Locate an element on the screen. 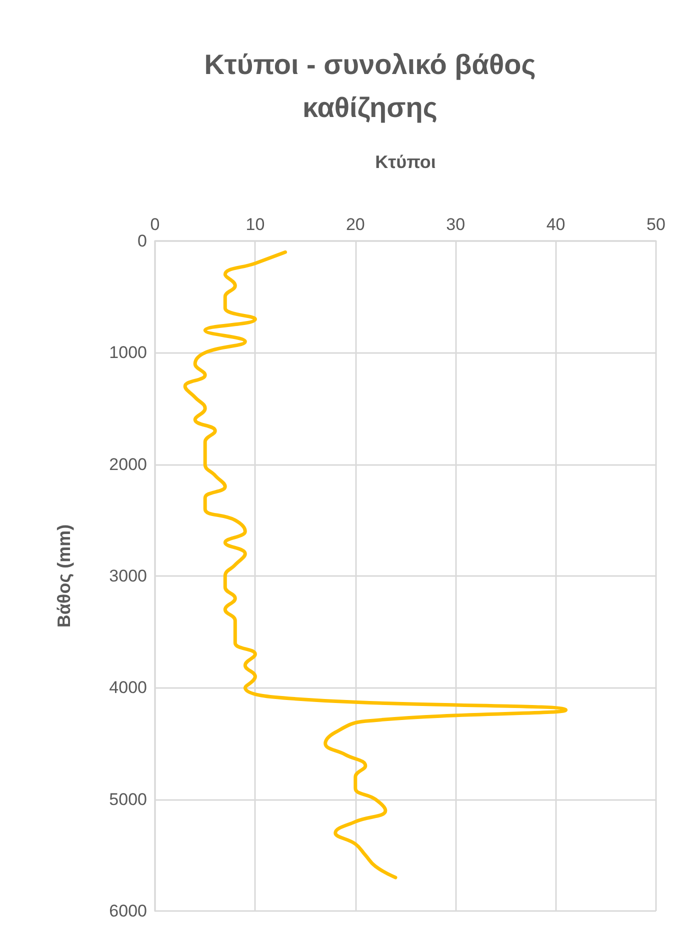 The height and width of the screenshot is (940, 691). y-tick-label: 6000 is located at coordinates (128, 911).